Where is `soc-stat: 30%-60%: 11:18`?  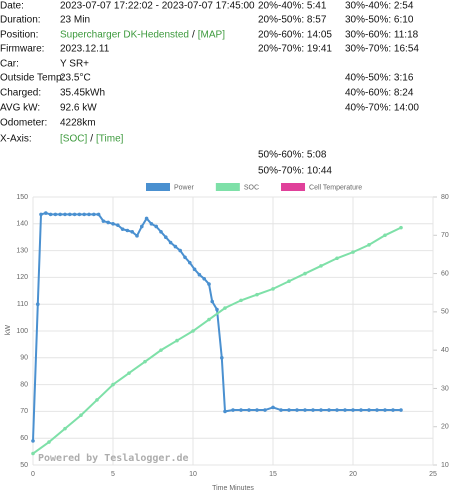
soc-stat: 30%-60%: 11:18 is located at coordinates (382, 35).